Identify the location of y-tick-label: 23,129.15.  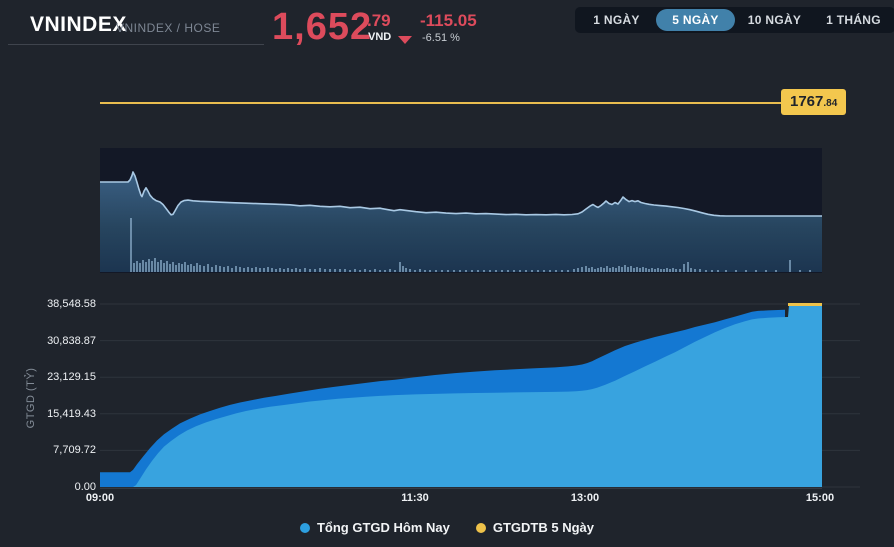
(71, 377).